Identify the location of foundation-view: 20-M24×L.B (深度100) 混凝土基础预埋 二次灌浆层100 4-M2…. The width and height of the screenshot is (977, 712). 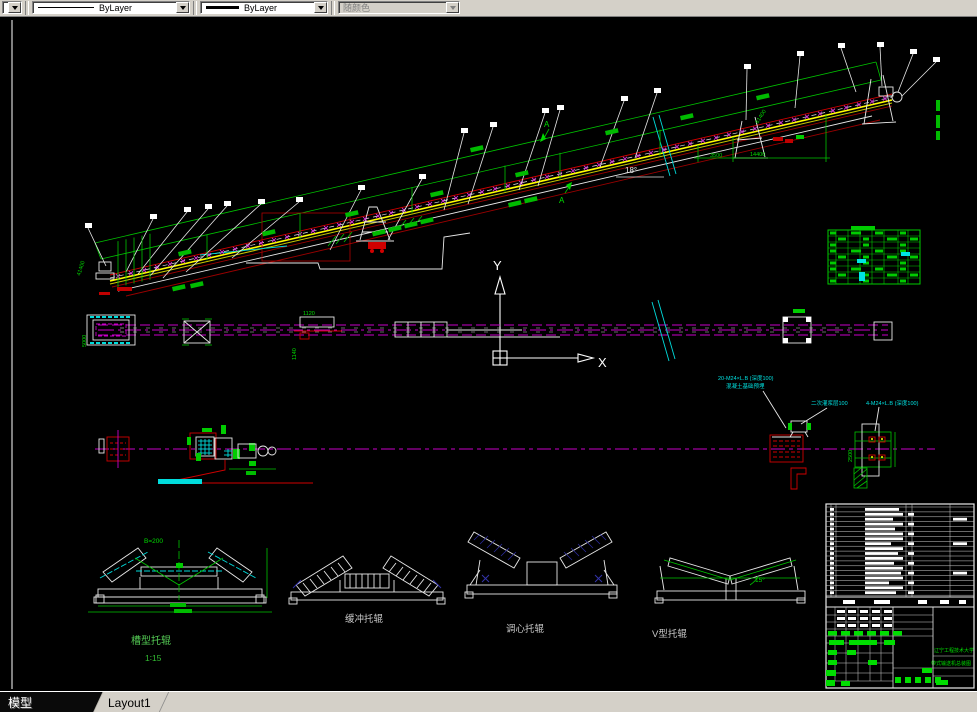
(515, 432).